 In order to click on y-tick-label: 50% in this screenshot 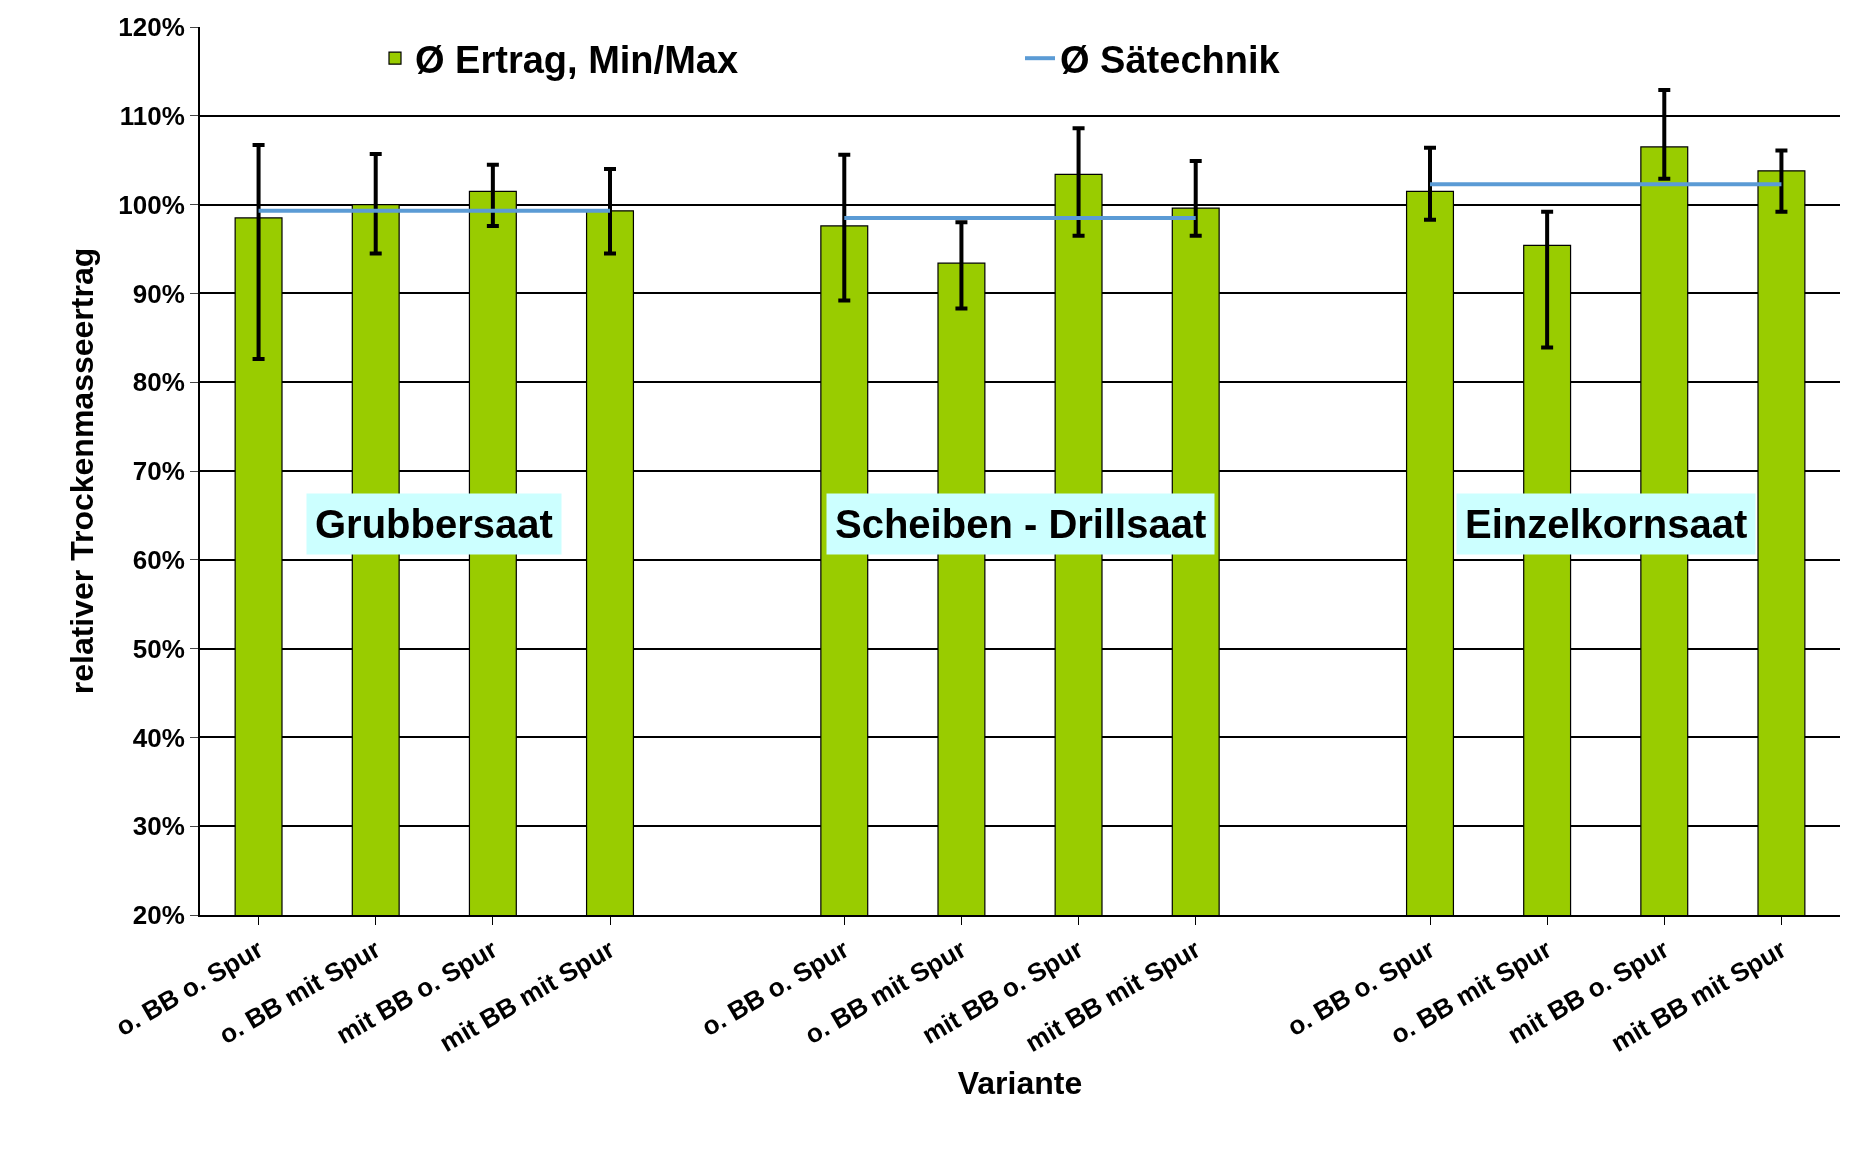, I will do `click(158, 648)`.